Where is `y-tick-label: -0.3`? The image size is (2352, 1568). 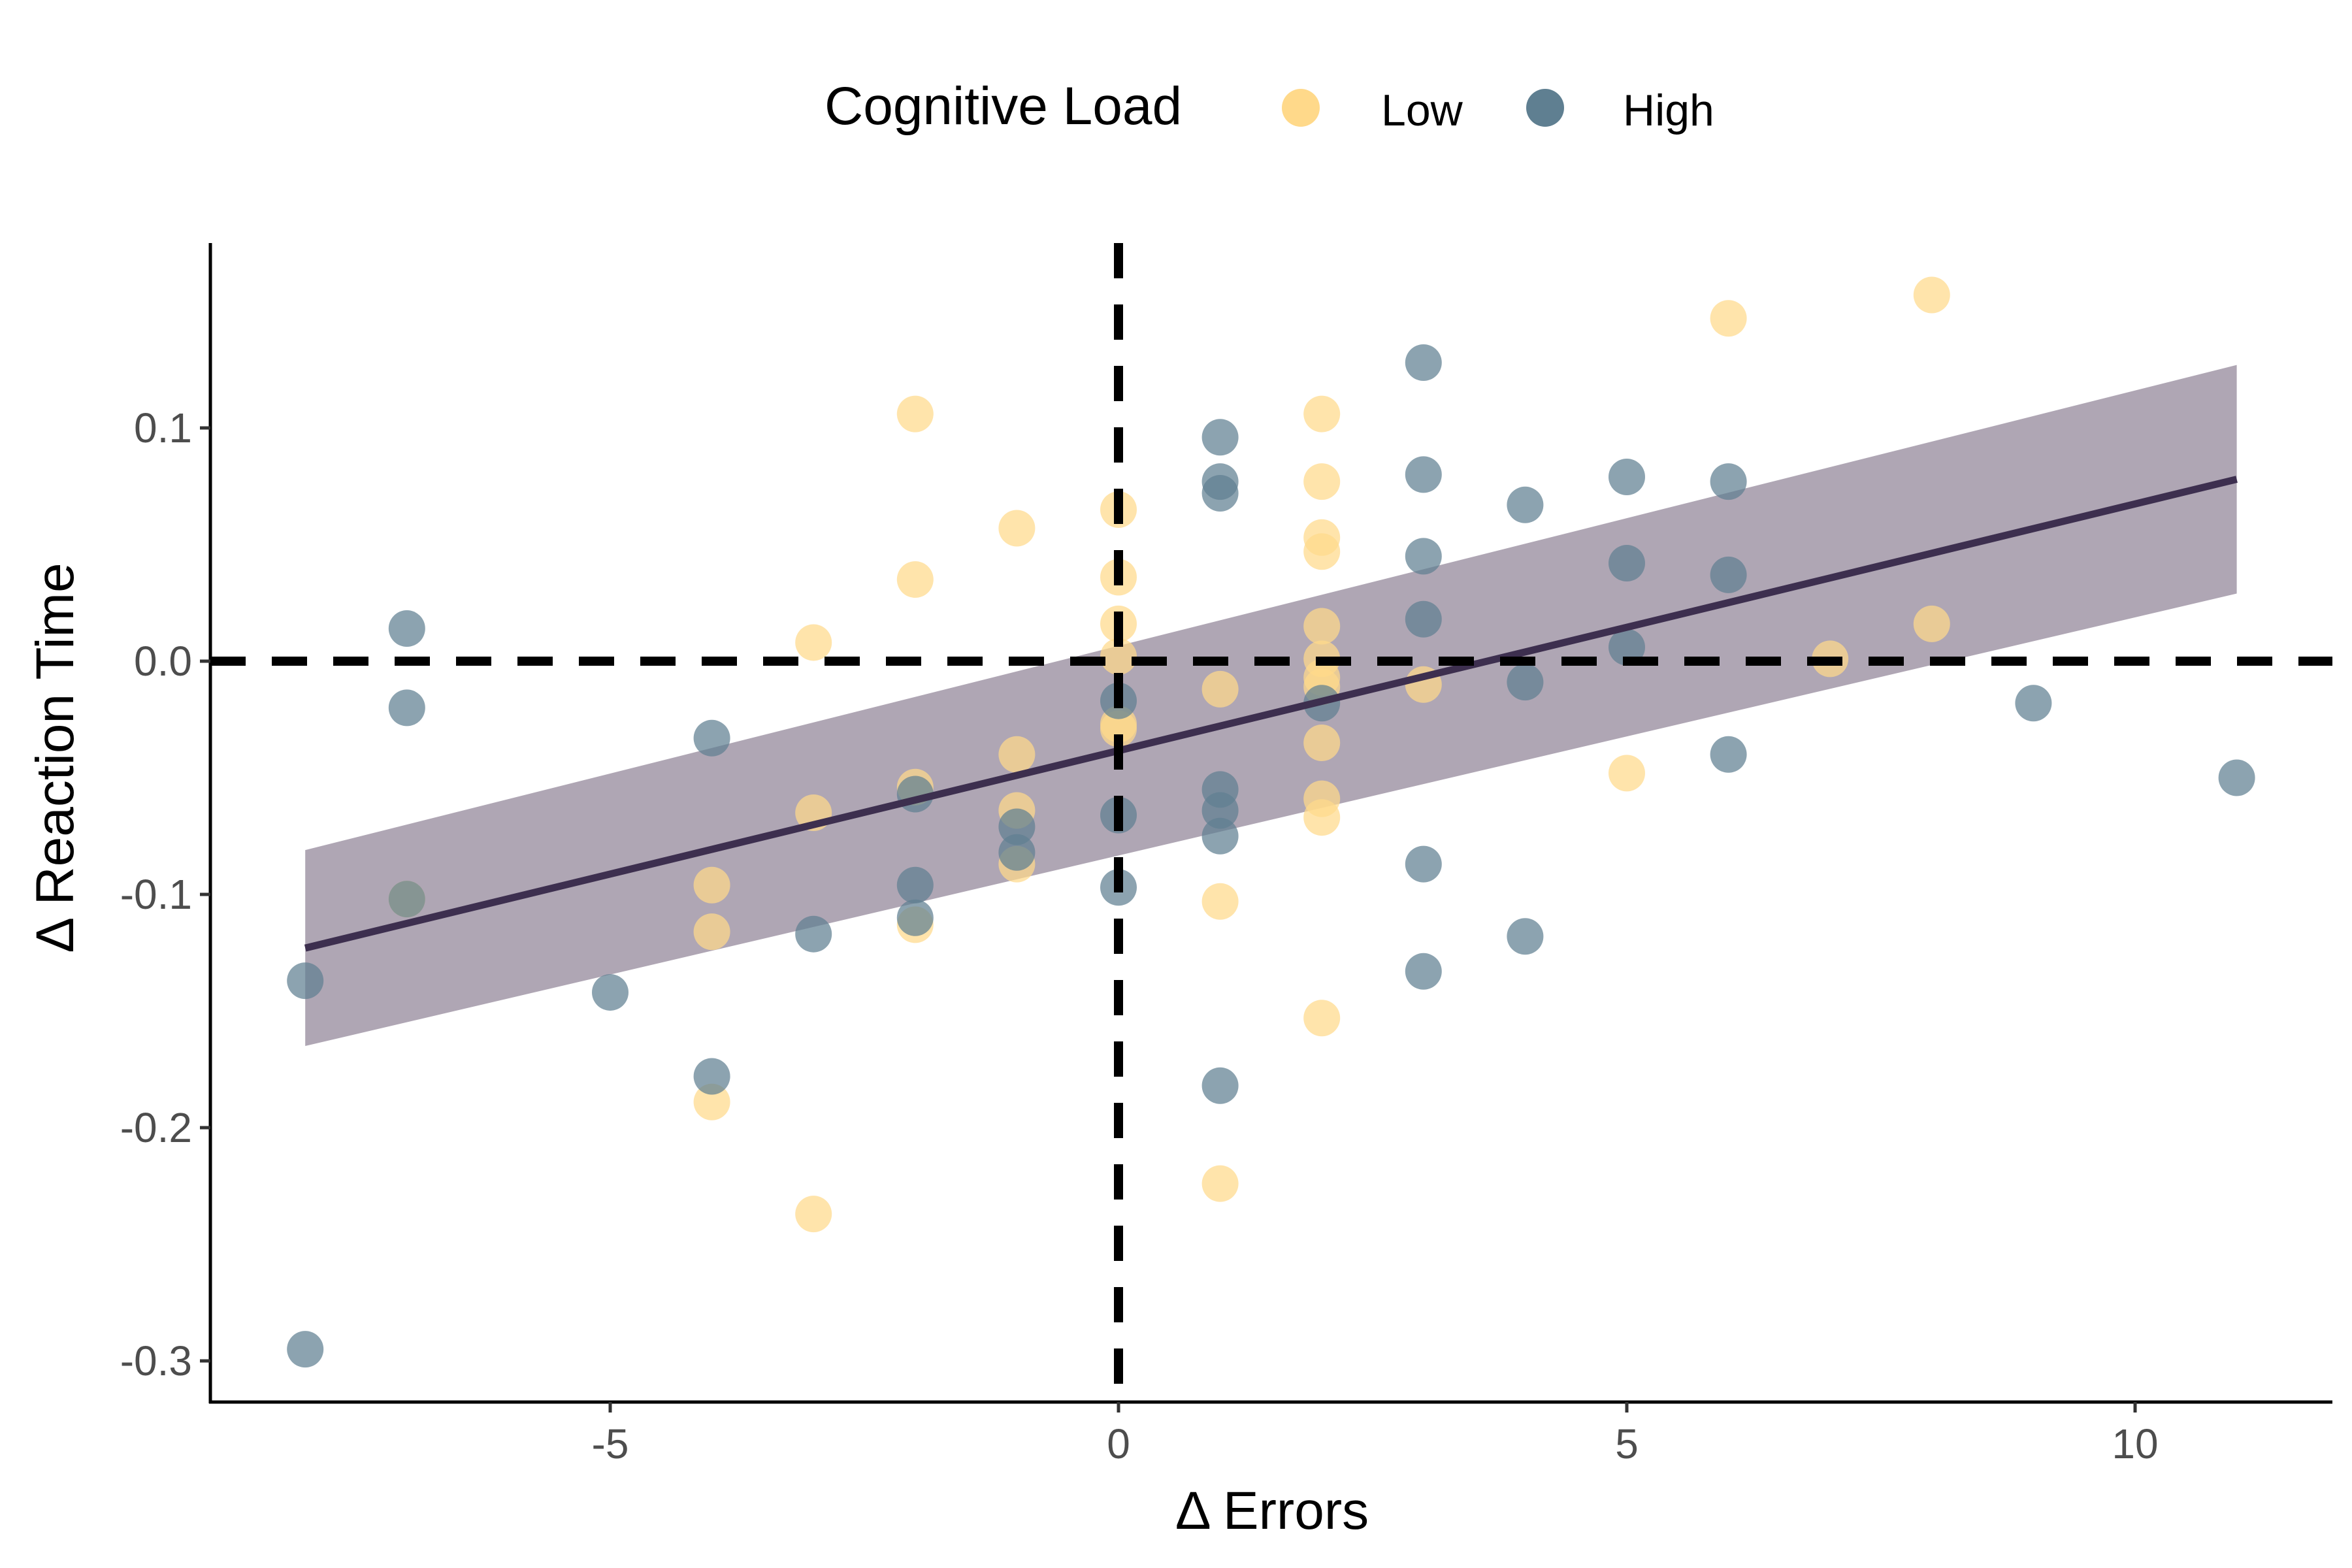 y-tick-label: -0.3 is located at coordinates (156, 1360).